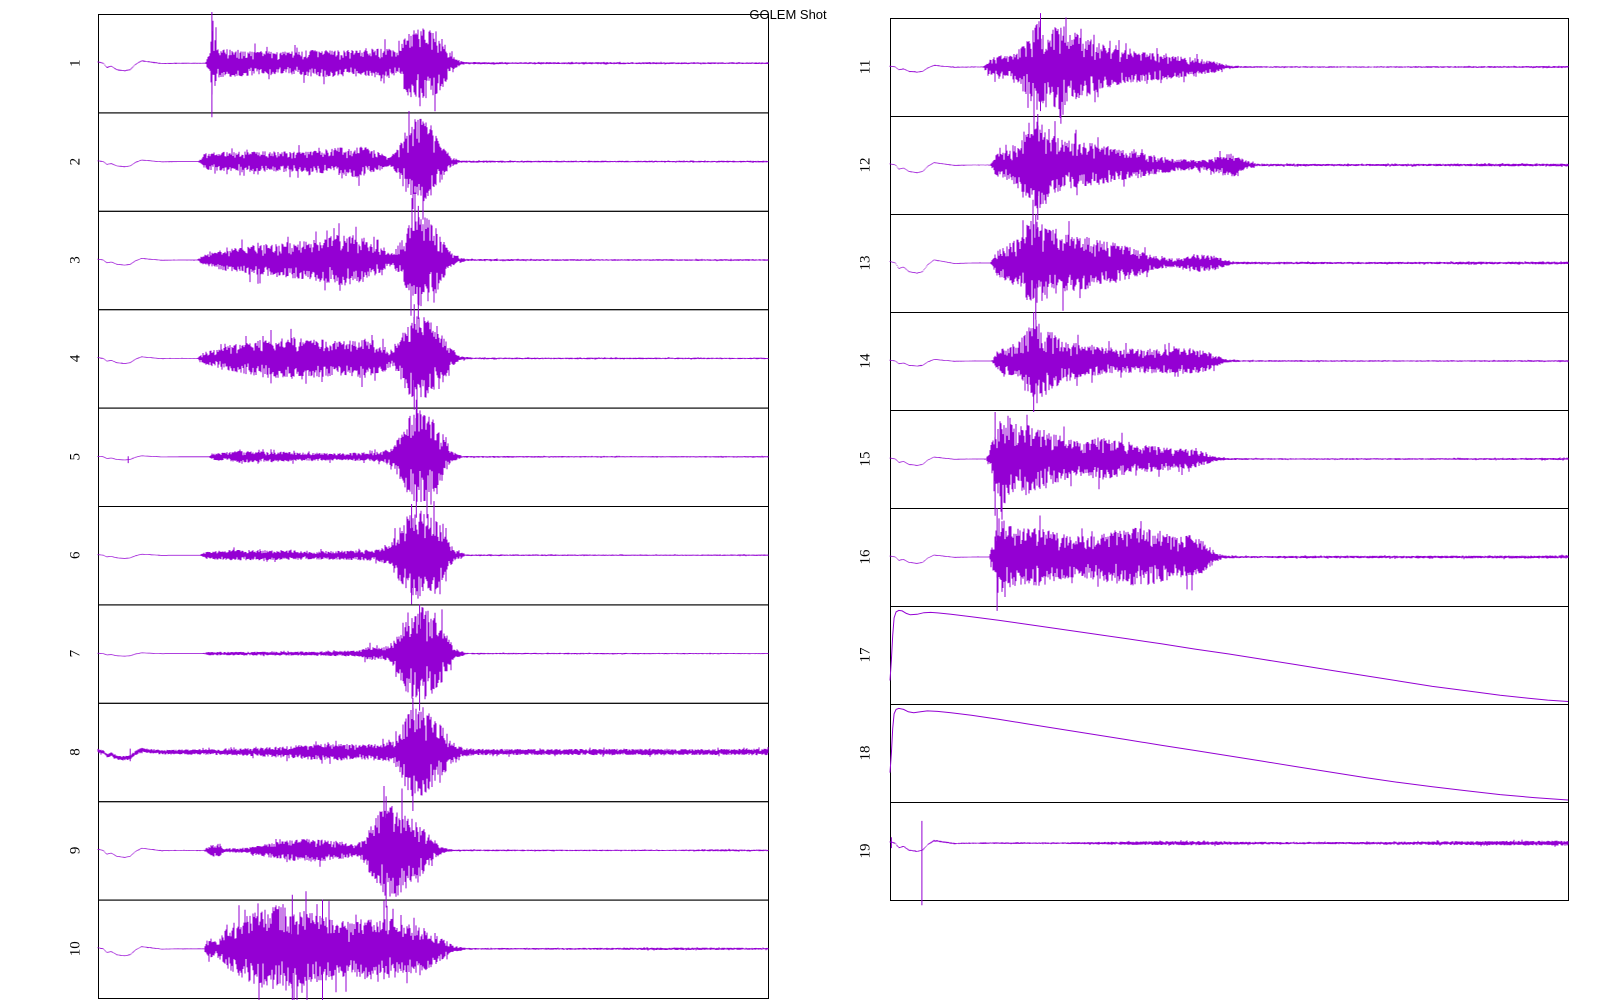 The height and width of the screenshot is (1000, 1600). What do you see at coordinates (75, 851) in the screenshot?
I see `panel-label-9: 9` at bounding box center [75, 851].